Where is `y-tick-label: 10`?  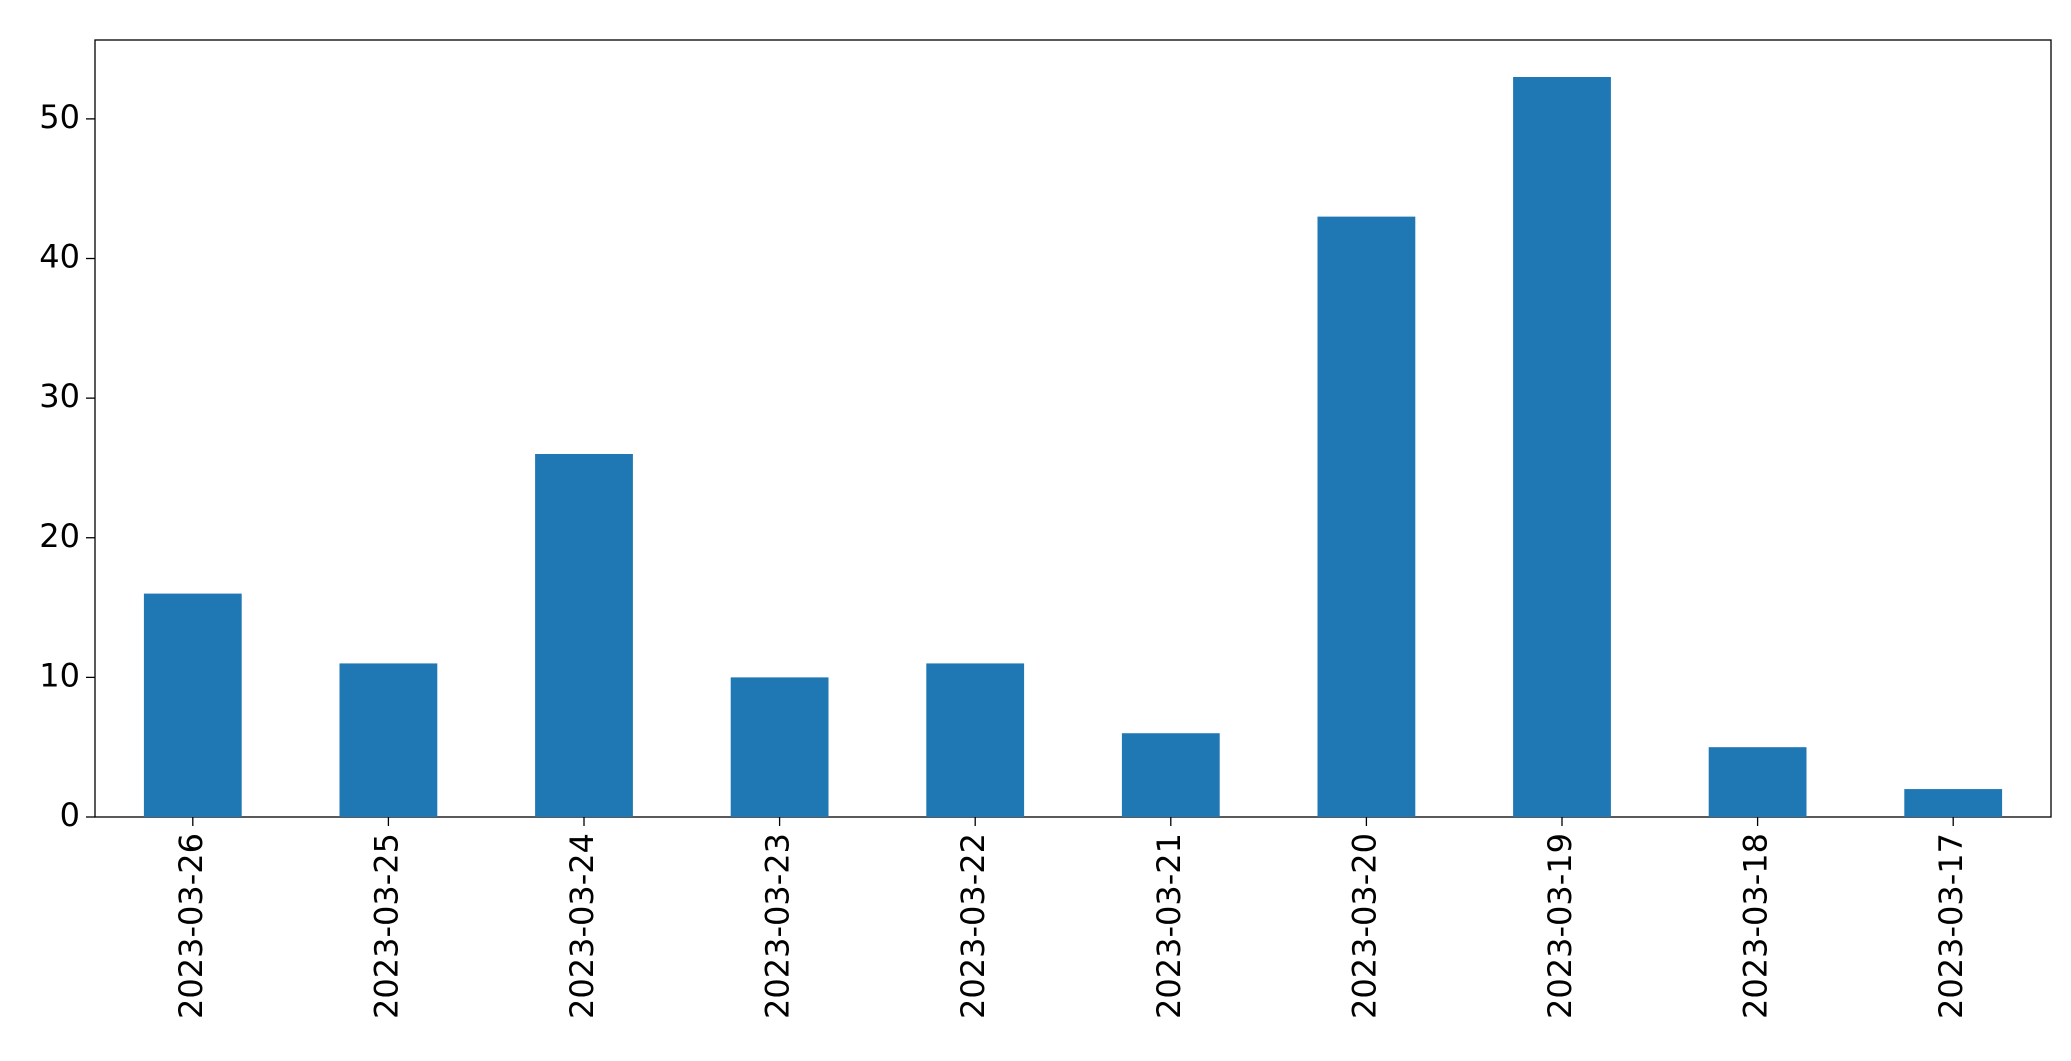 y-tick-label: 10 is located at coordinates (59, 675).